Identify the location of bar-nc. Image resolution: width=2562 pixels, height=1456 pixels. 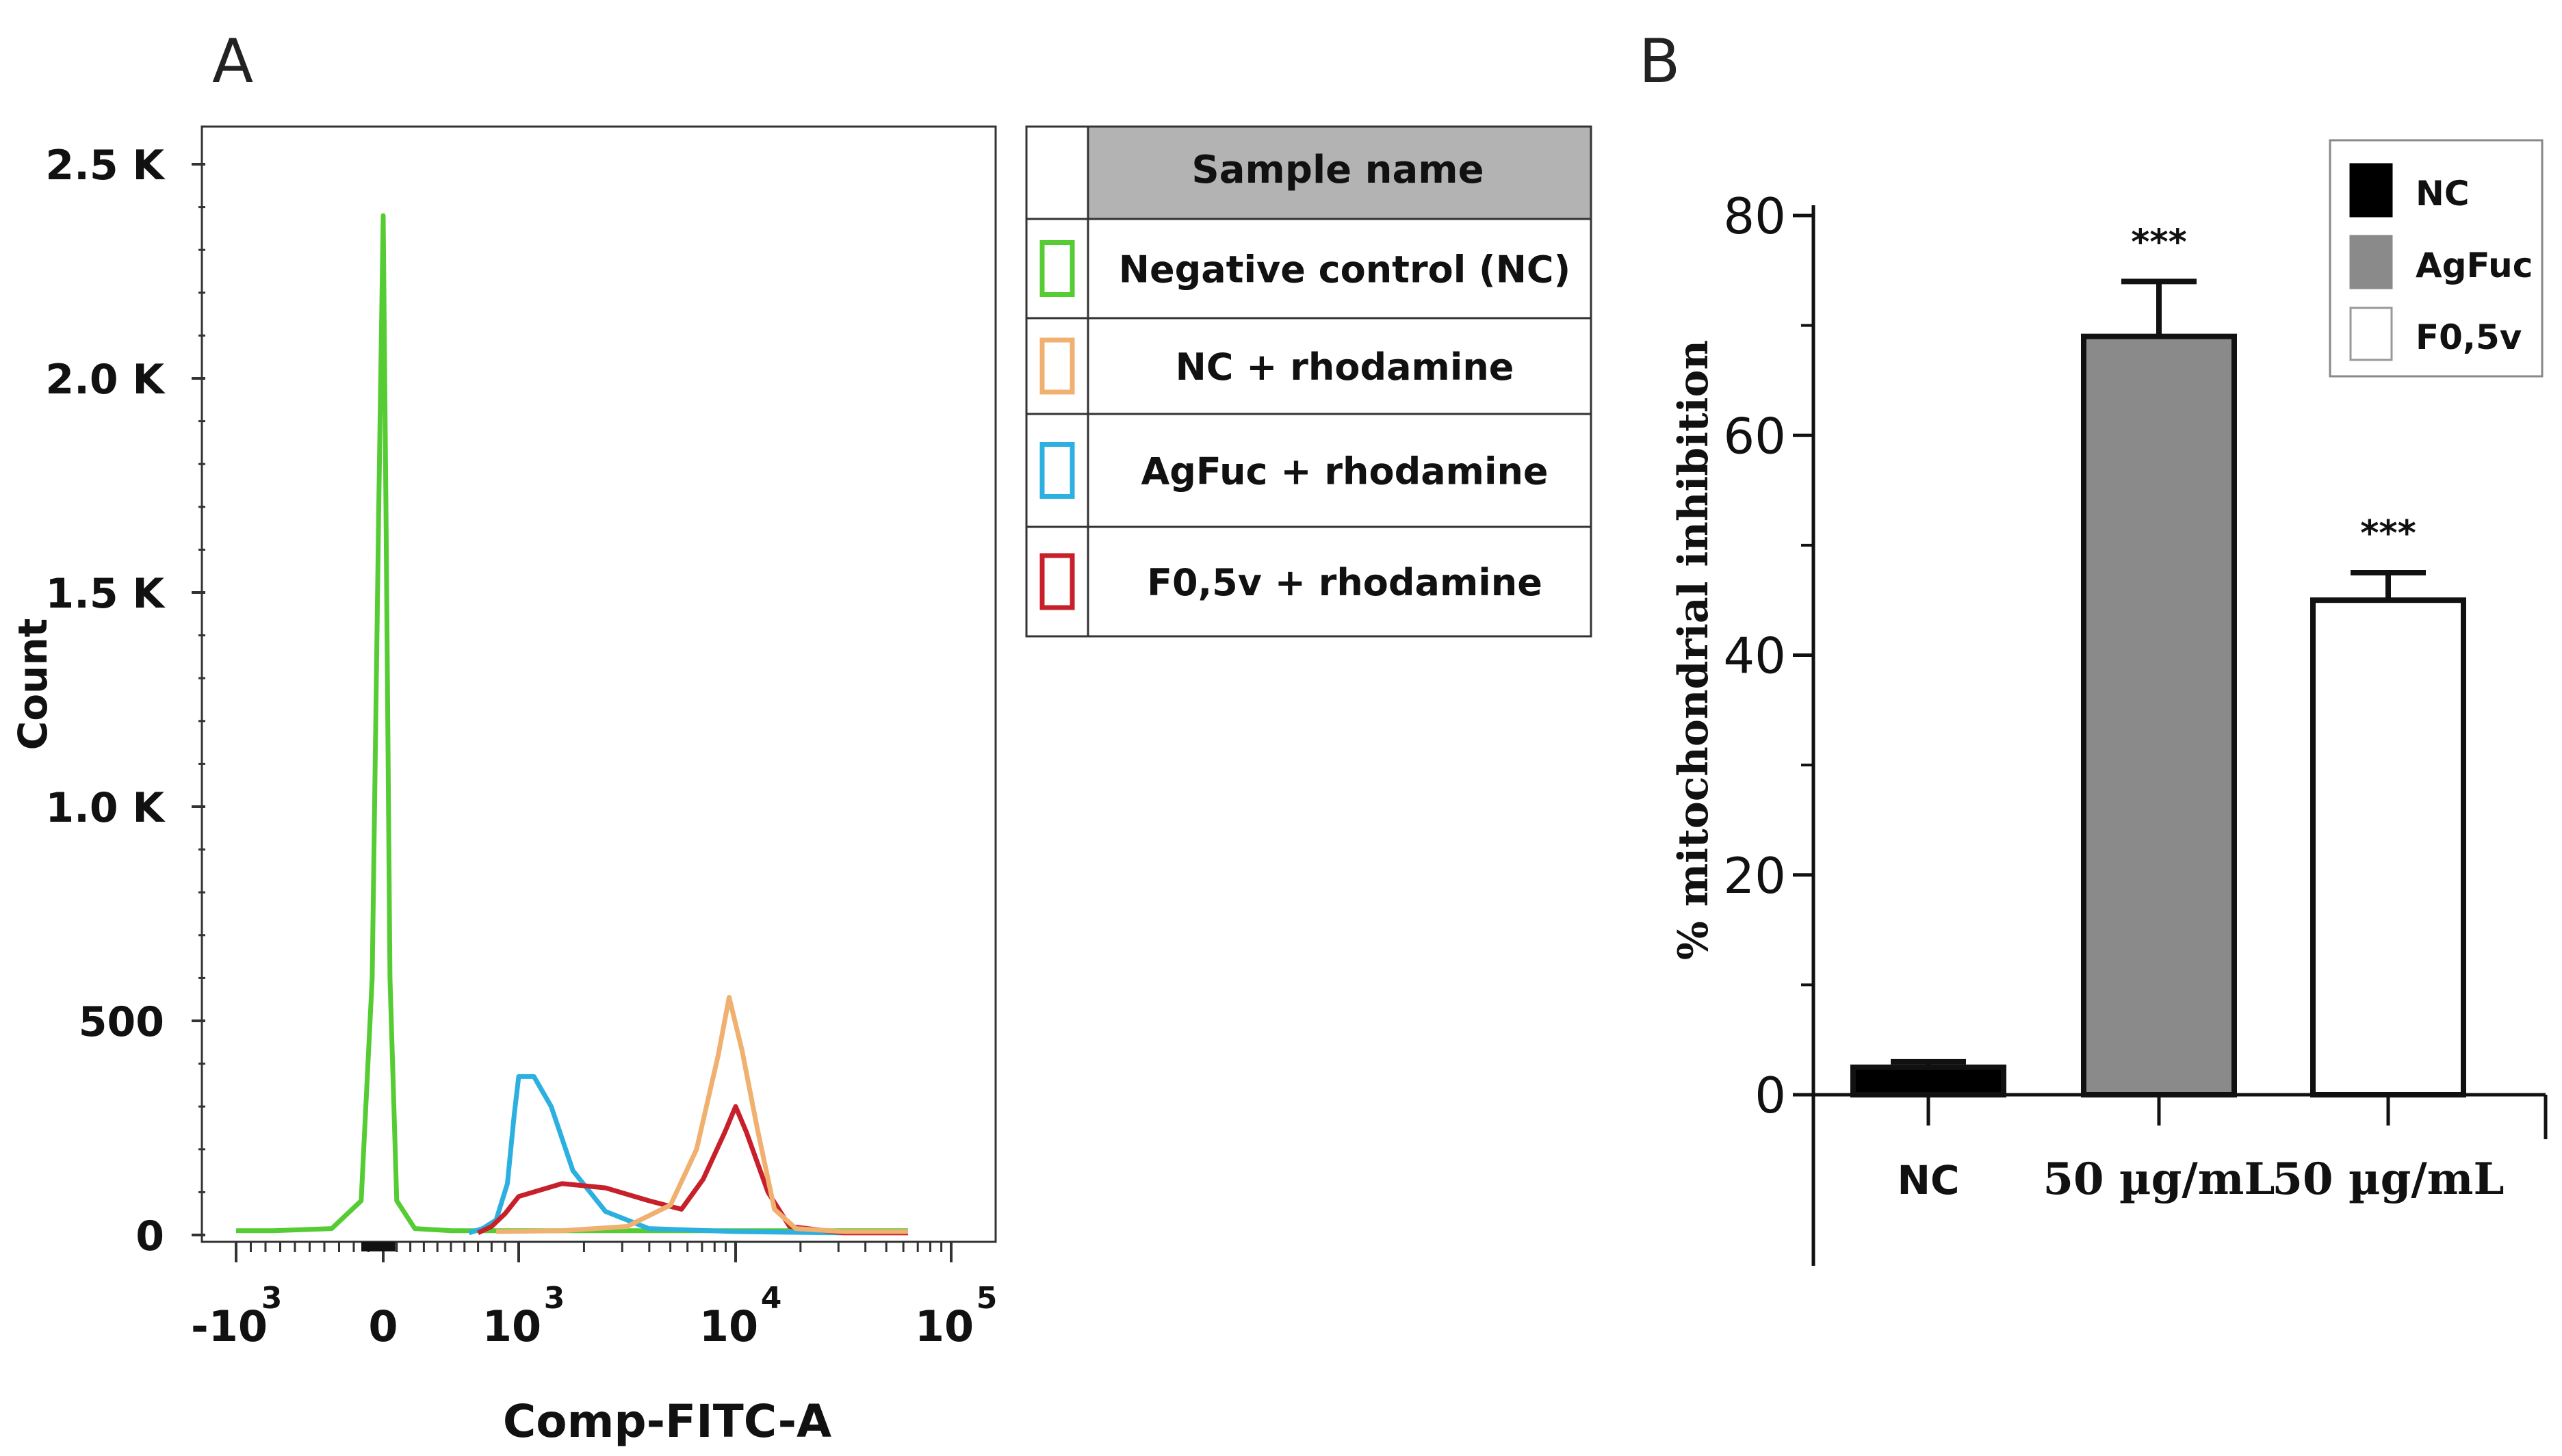
(1928, 1080).